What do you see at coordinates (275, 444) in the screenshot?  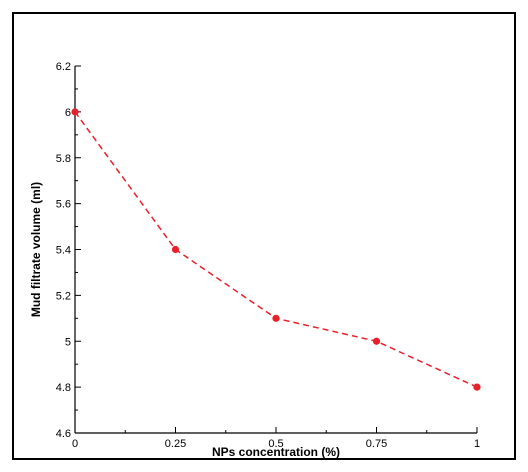 I see `x-tick-label: 0.5` at bounding box center [275, 444].